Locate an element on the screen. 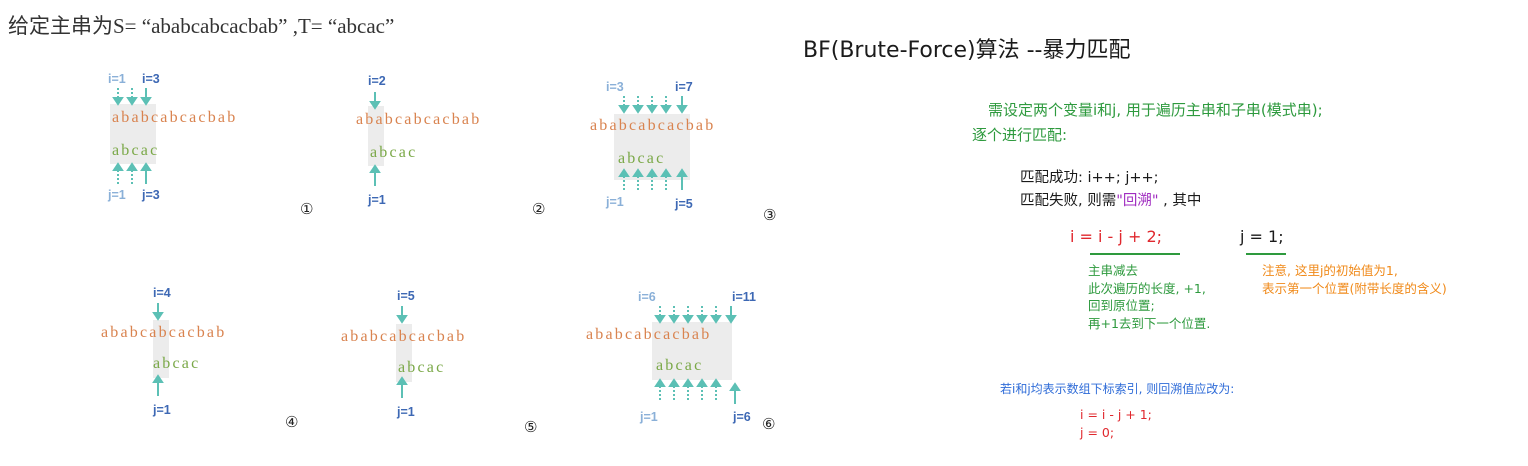 Image resolution: width=1528 pixels, height=466 pixels. backtrack-keyword: "回溯" is located at coordinates (1137, 201).